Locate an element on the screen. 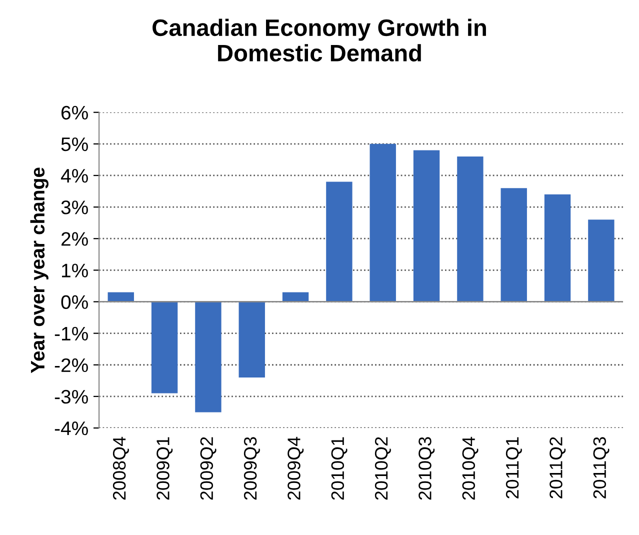 This screenshot has width=639, height=535. x-tick-label: 2008Q4 is located at coordinates (120, 468).